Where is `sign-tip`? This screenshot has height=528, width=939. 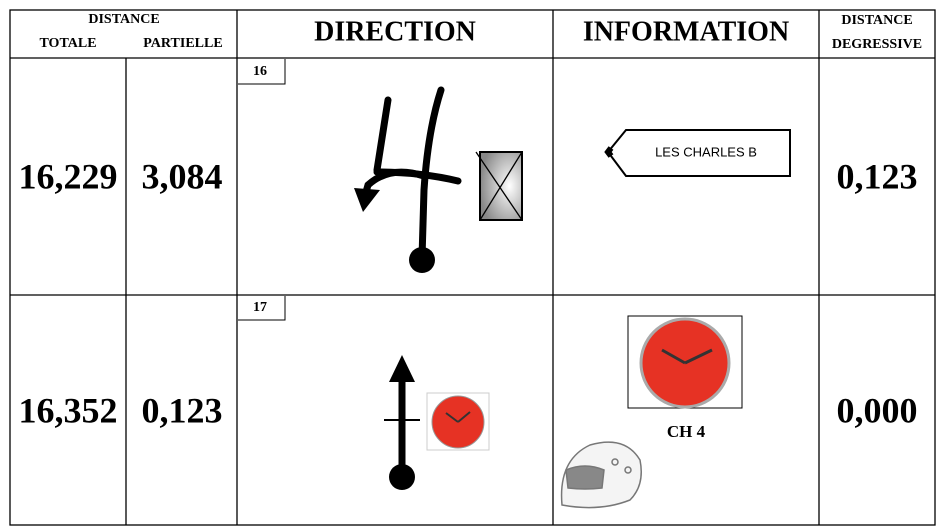
sign-tip is located at coordinates (609, 152).